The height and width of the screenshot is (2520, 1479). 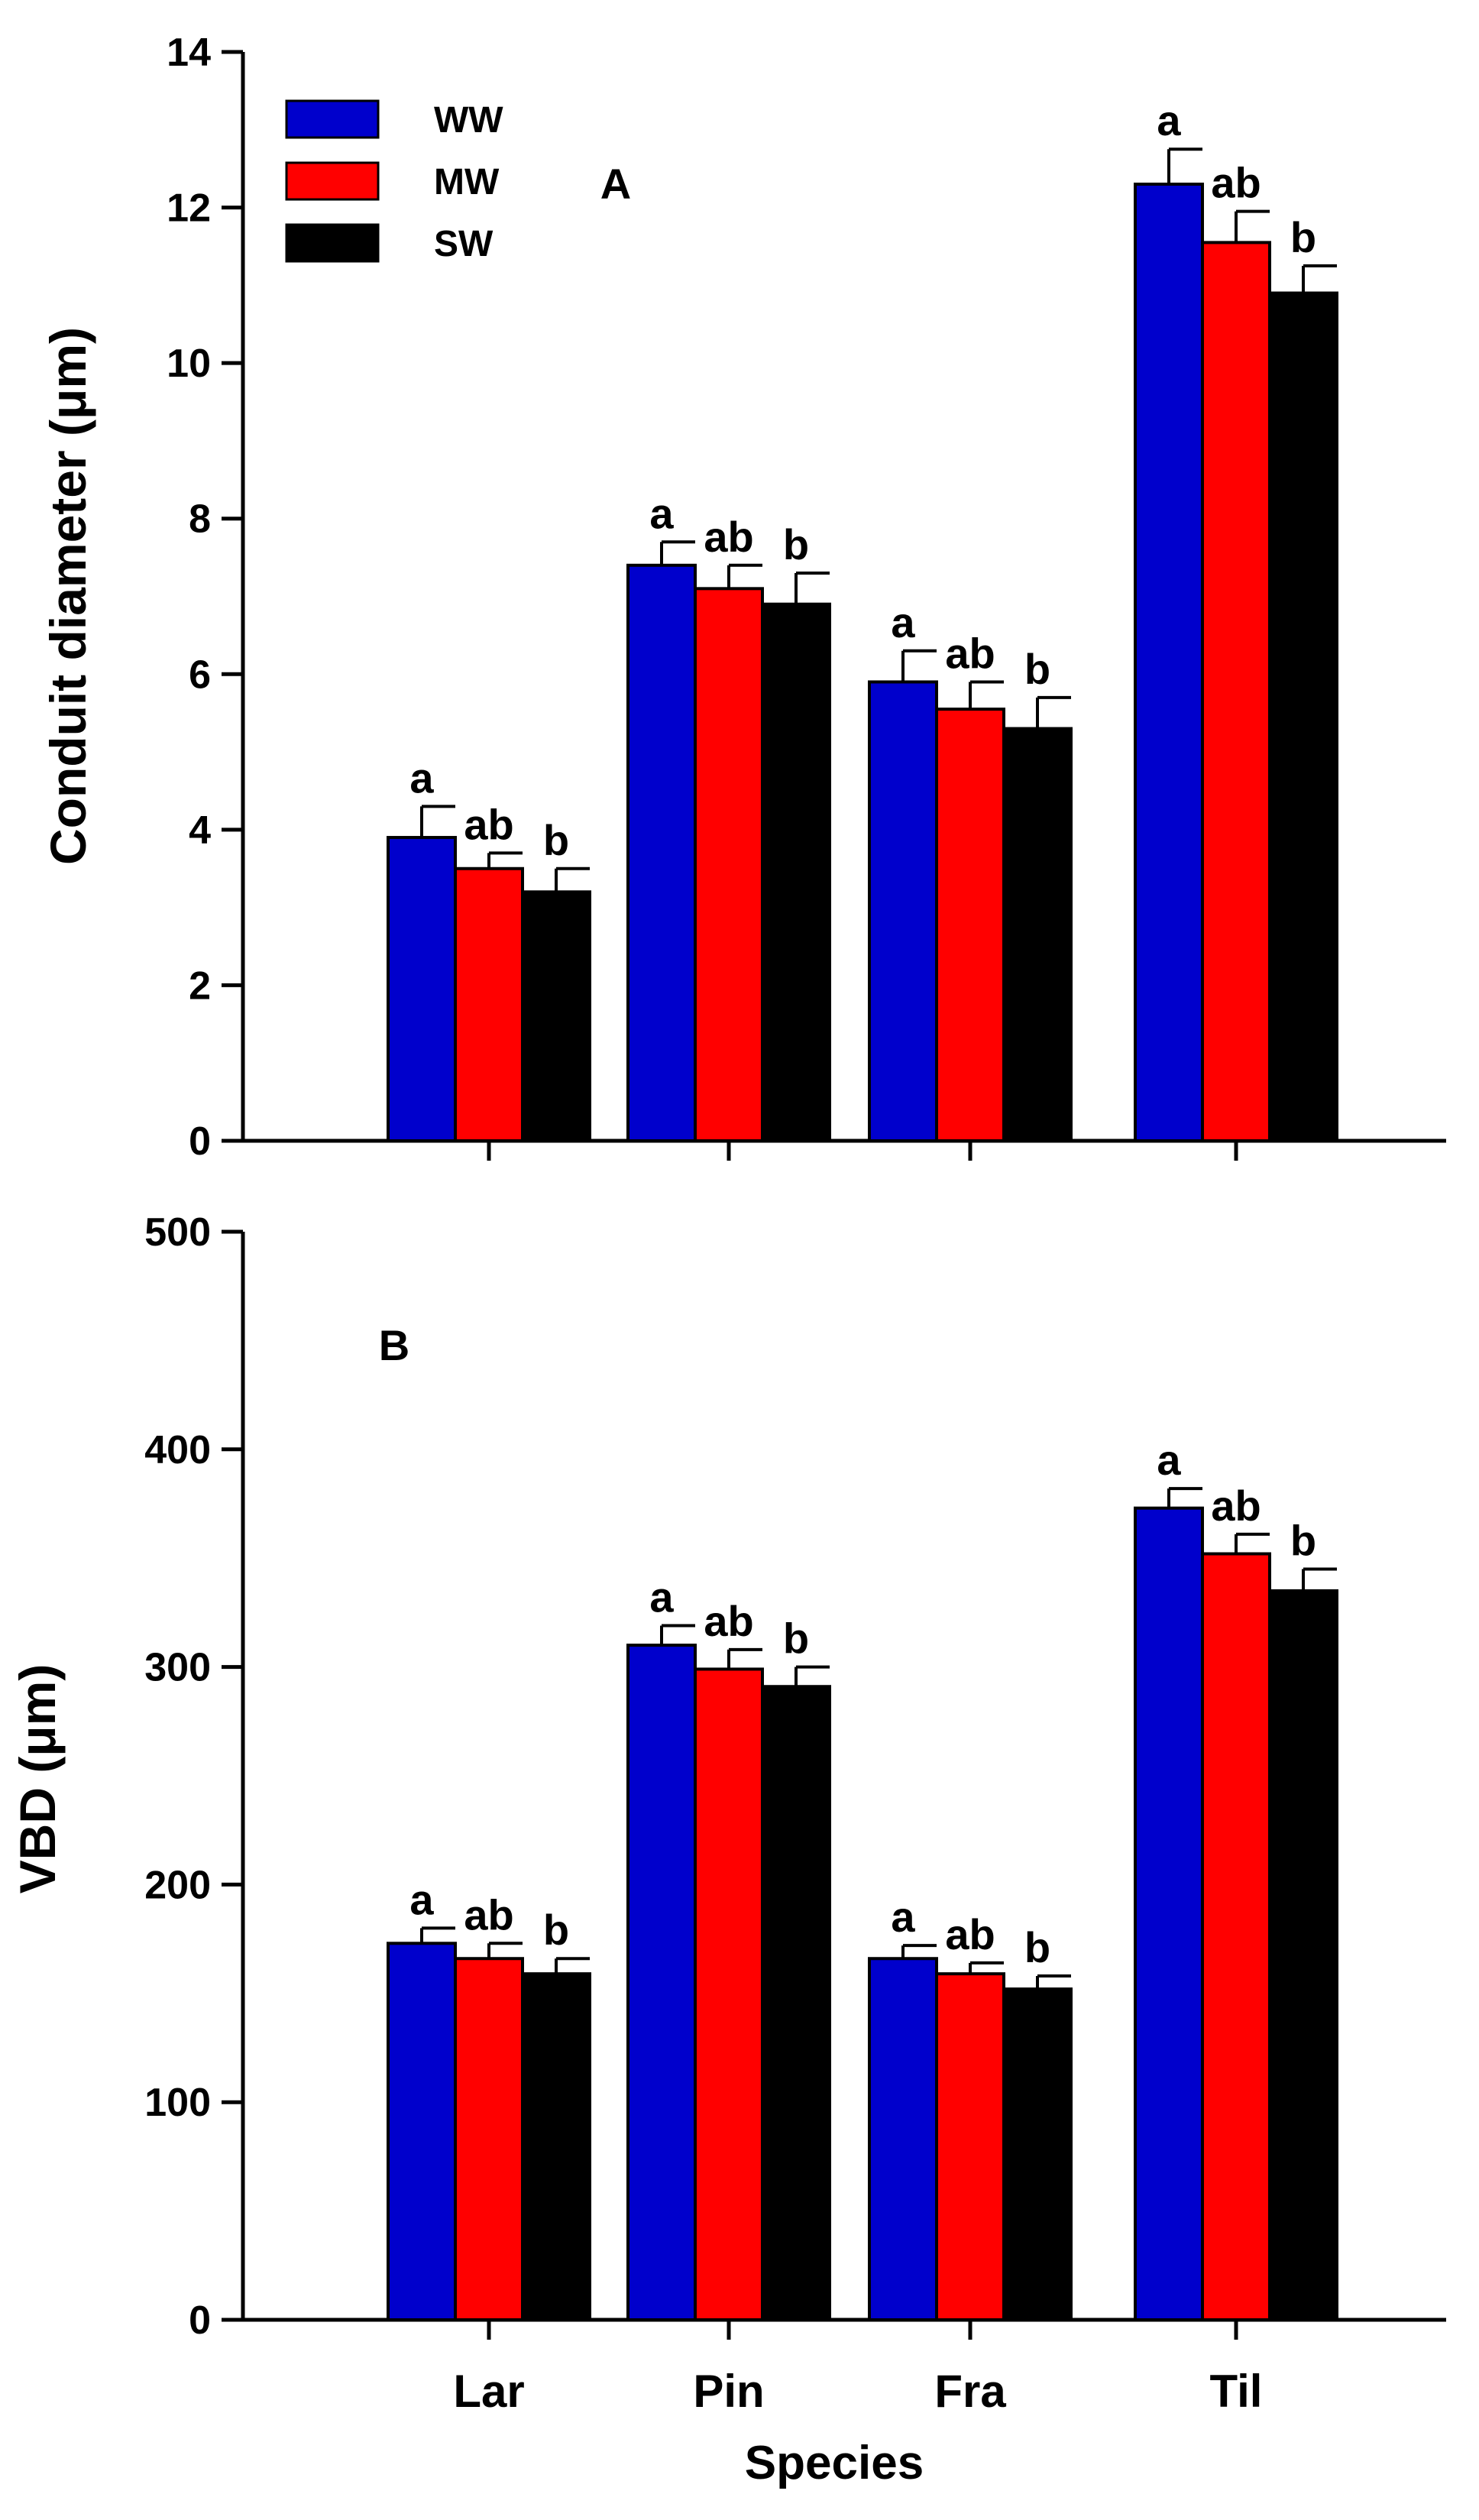 I want to click on panel-label: A, so click(x=615, y=184).